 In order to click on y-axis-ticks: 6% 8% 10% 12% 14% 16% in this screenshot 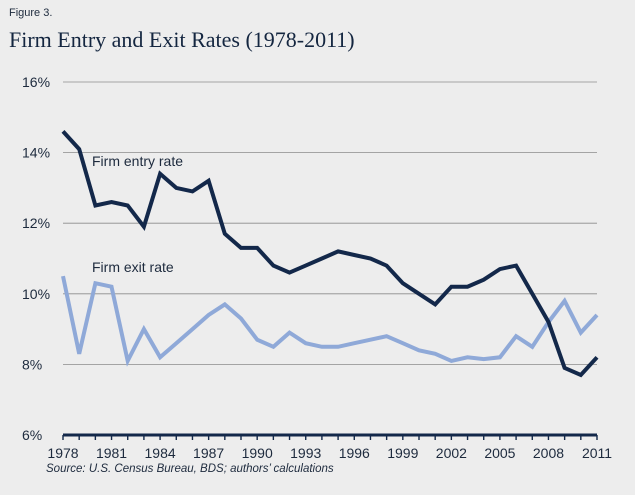, I will do `click(36, 258)`.